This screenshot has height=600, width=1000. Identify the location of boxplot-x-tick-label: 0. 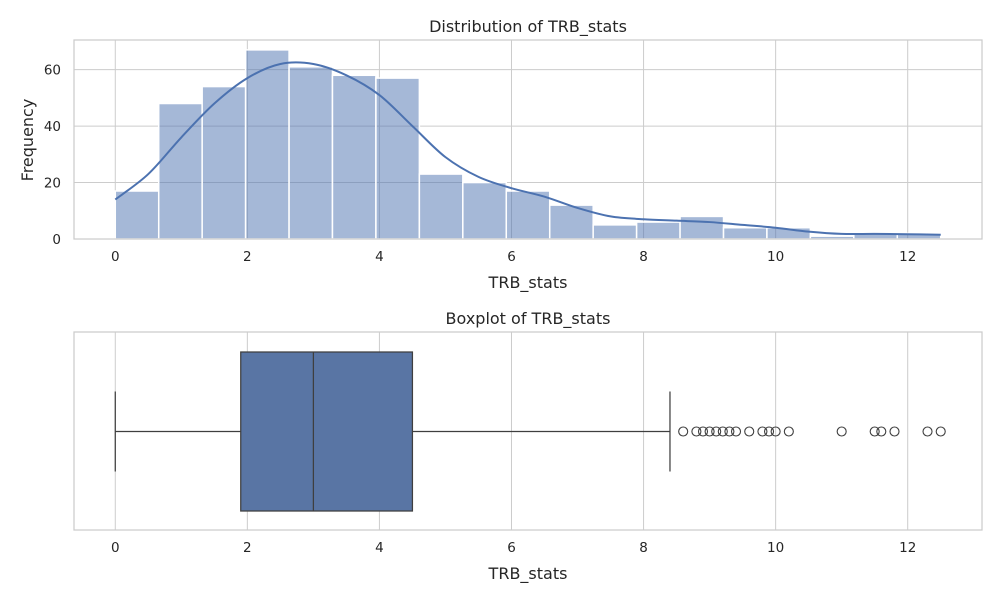
(115, 548).